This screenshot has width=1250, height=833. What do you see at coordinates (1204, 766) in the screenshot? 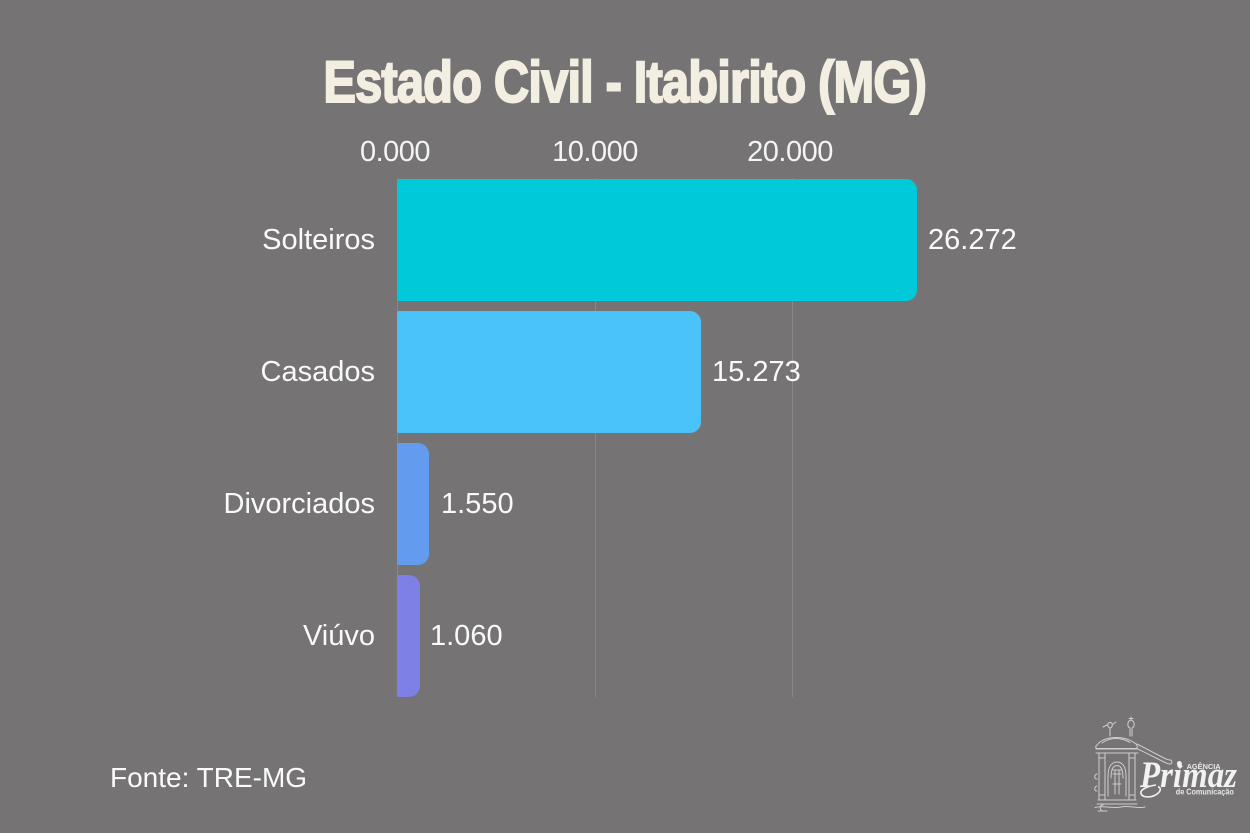
I see `svg-text: AGÊNCIA` at bounding box center [1204, 766].